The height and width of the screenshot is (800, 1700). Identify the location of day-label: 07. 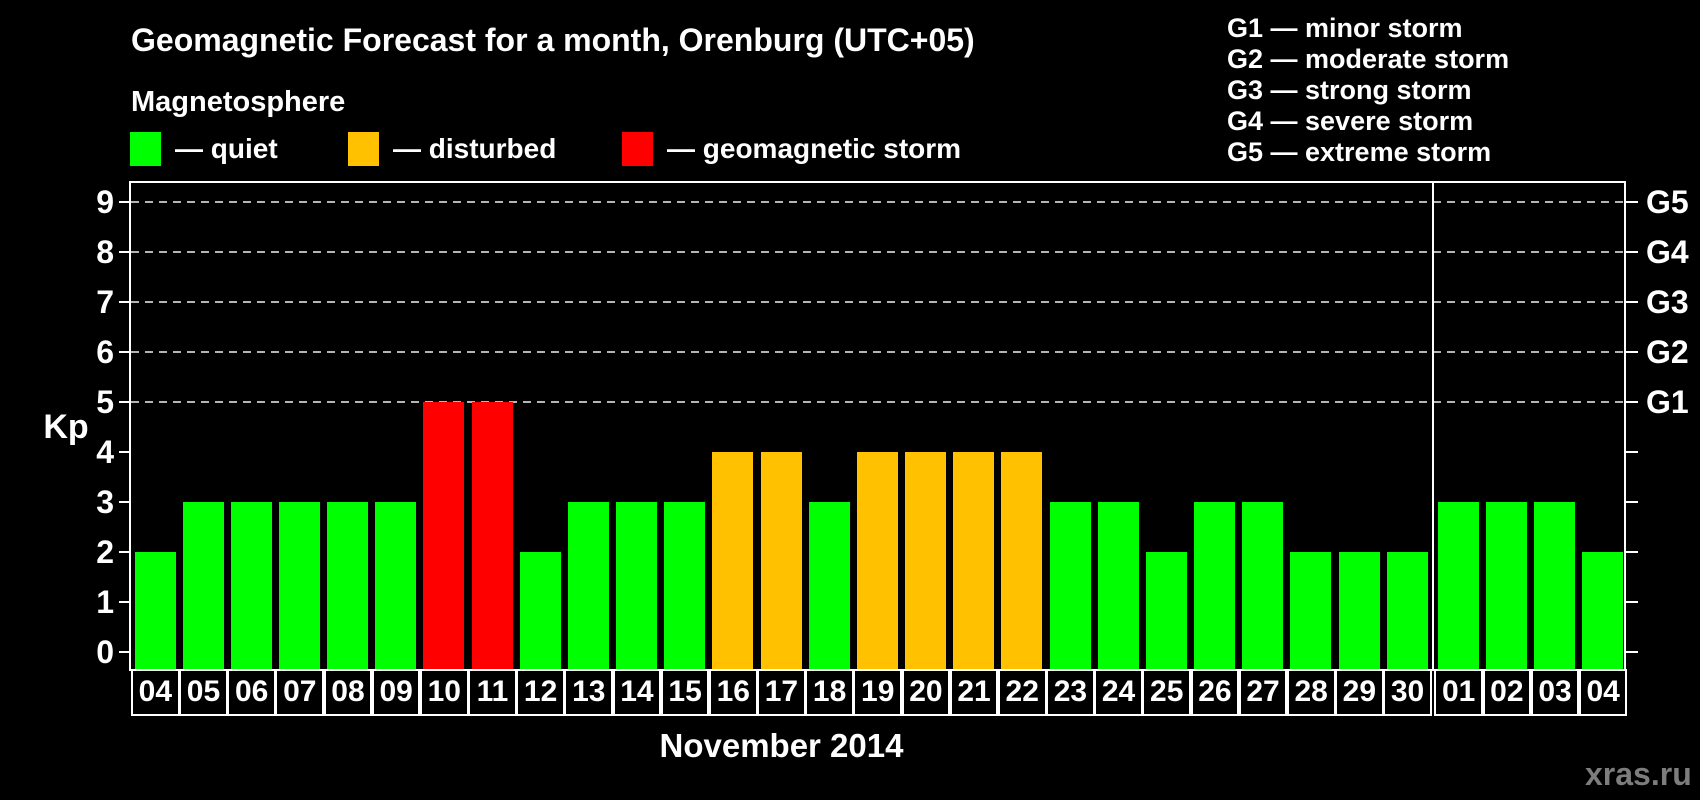
(300, 692).